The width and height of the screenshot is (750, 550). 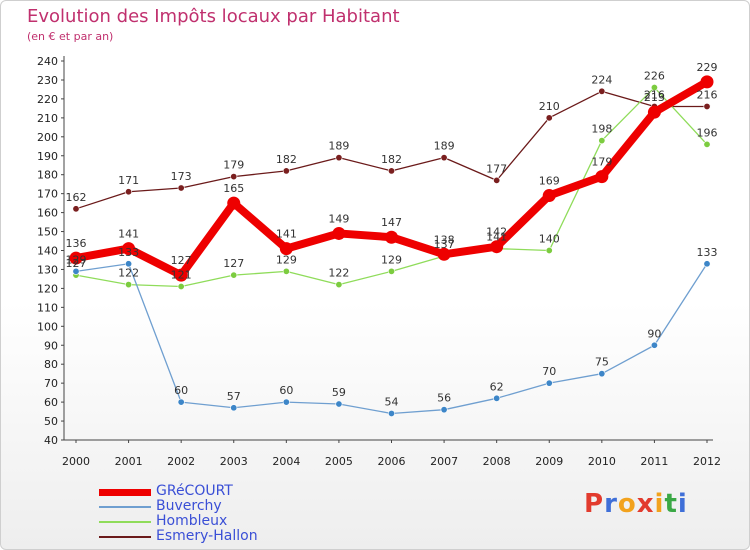 What do you see at coordinates (51, 364) in the screenshot?
I see `y-tick-label: 80` at bounding box center [51, 364].